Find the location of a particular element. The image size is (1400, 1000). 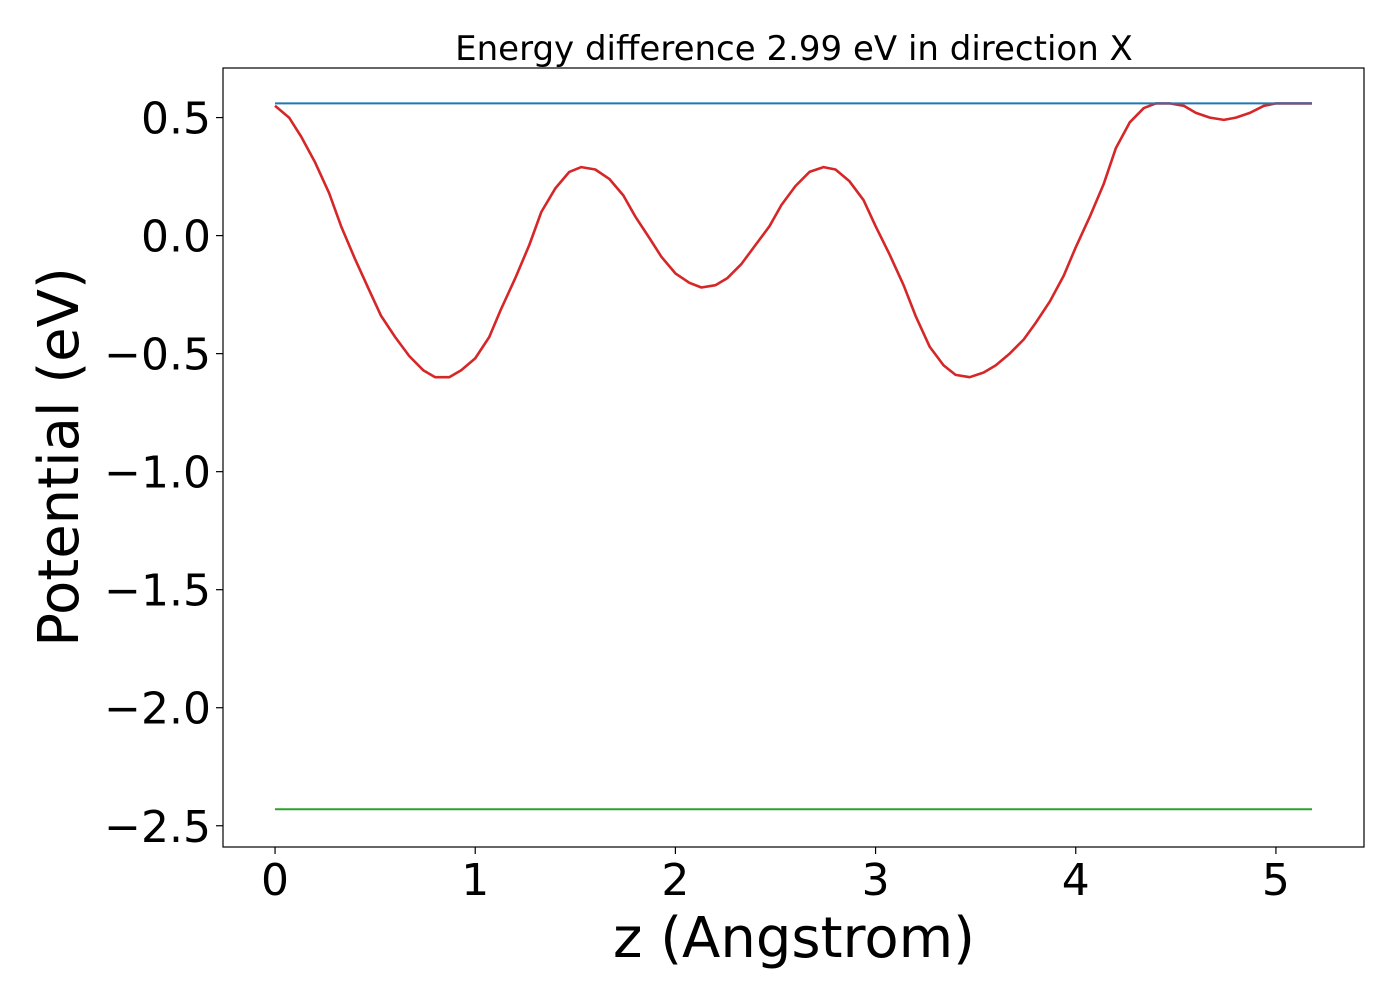

x-tick-label-0: 0 is located at coordinates (275, 880).